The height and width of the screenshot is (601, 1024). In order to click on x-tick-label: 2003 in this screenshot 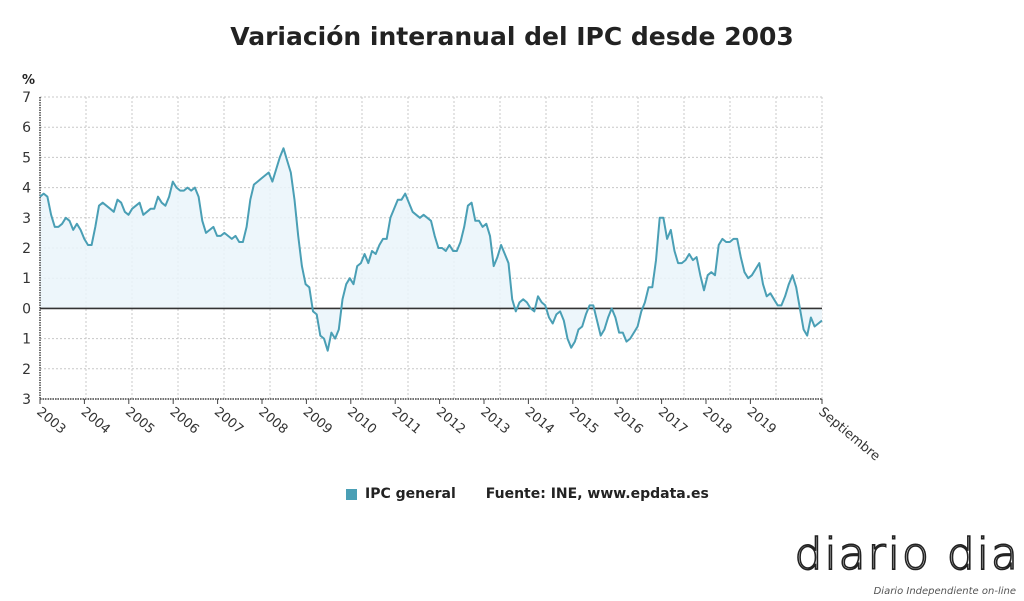, I will do `click(50, 421)`.